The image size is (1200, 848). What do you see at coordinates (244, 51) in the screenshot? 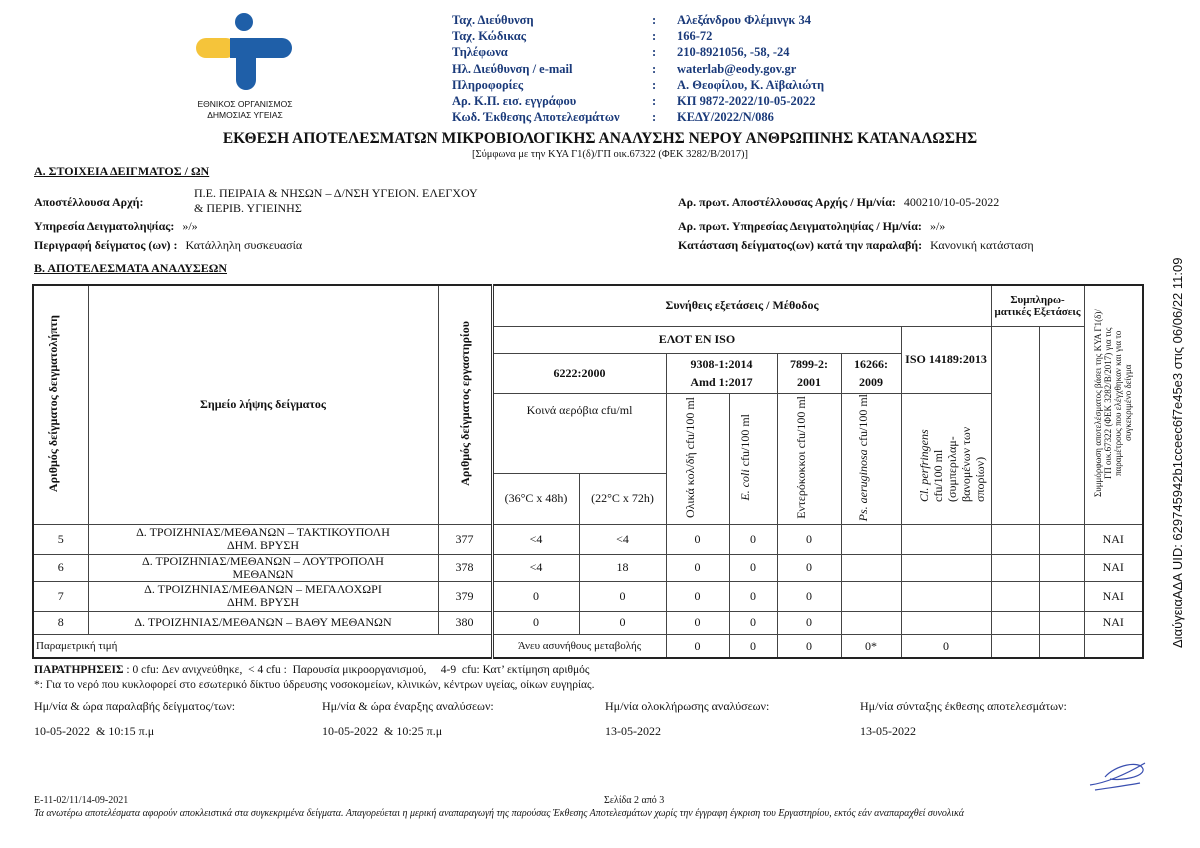
I see `eody-logo-icon` at bounding box center [244, 51].